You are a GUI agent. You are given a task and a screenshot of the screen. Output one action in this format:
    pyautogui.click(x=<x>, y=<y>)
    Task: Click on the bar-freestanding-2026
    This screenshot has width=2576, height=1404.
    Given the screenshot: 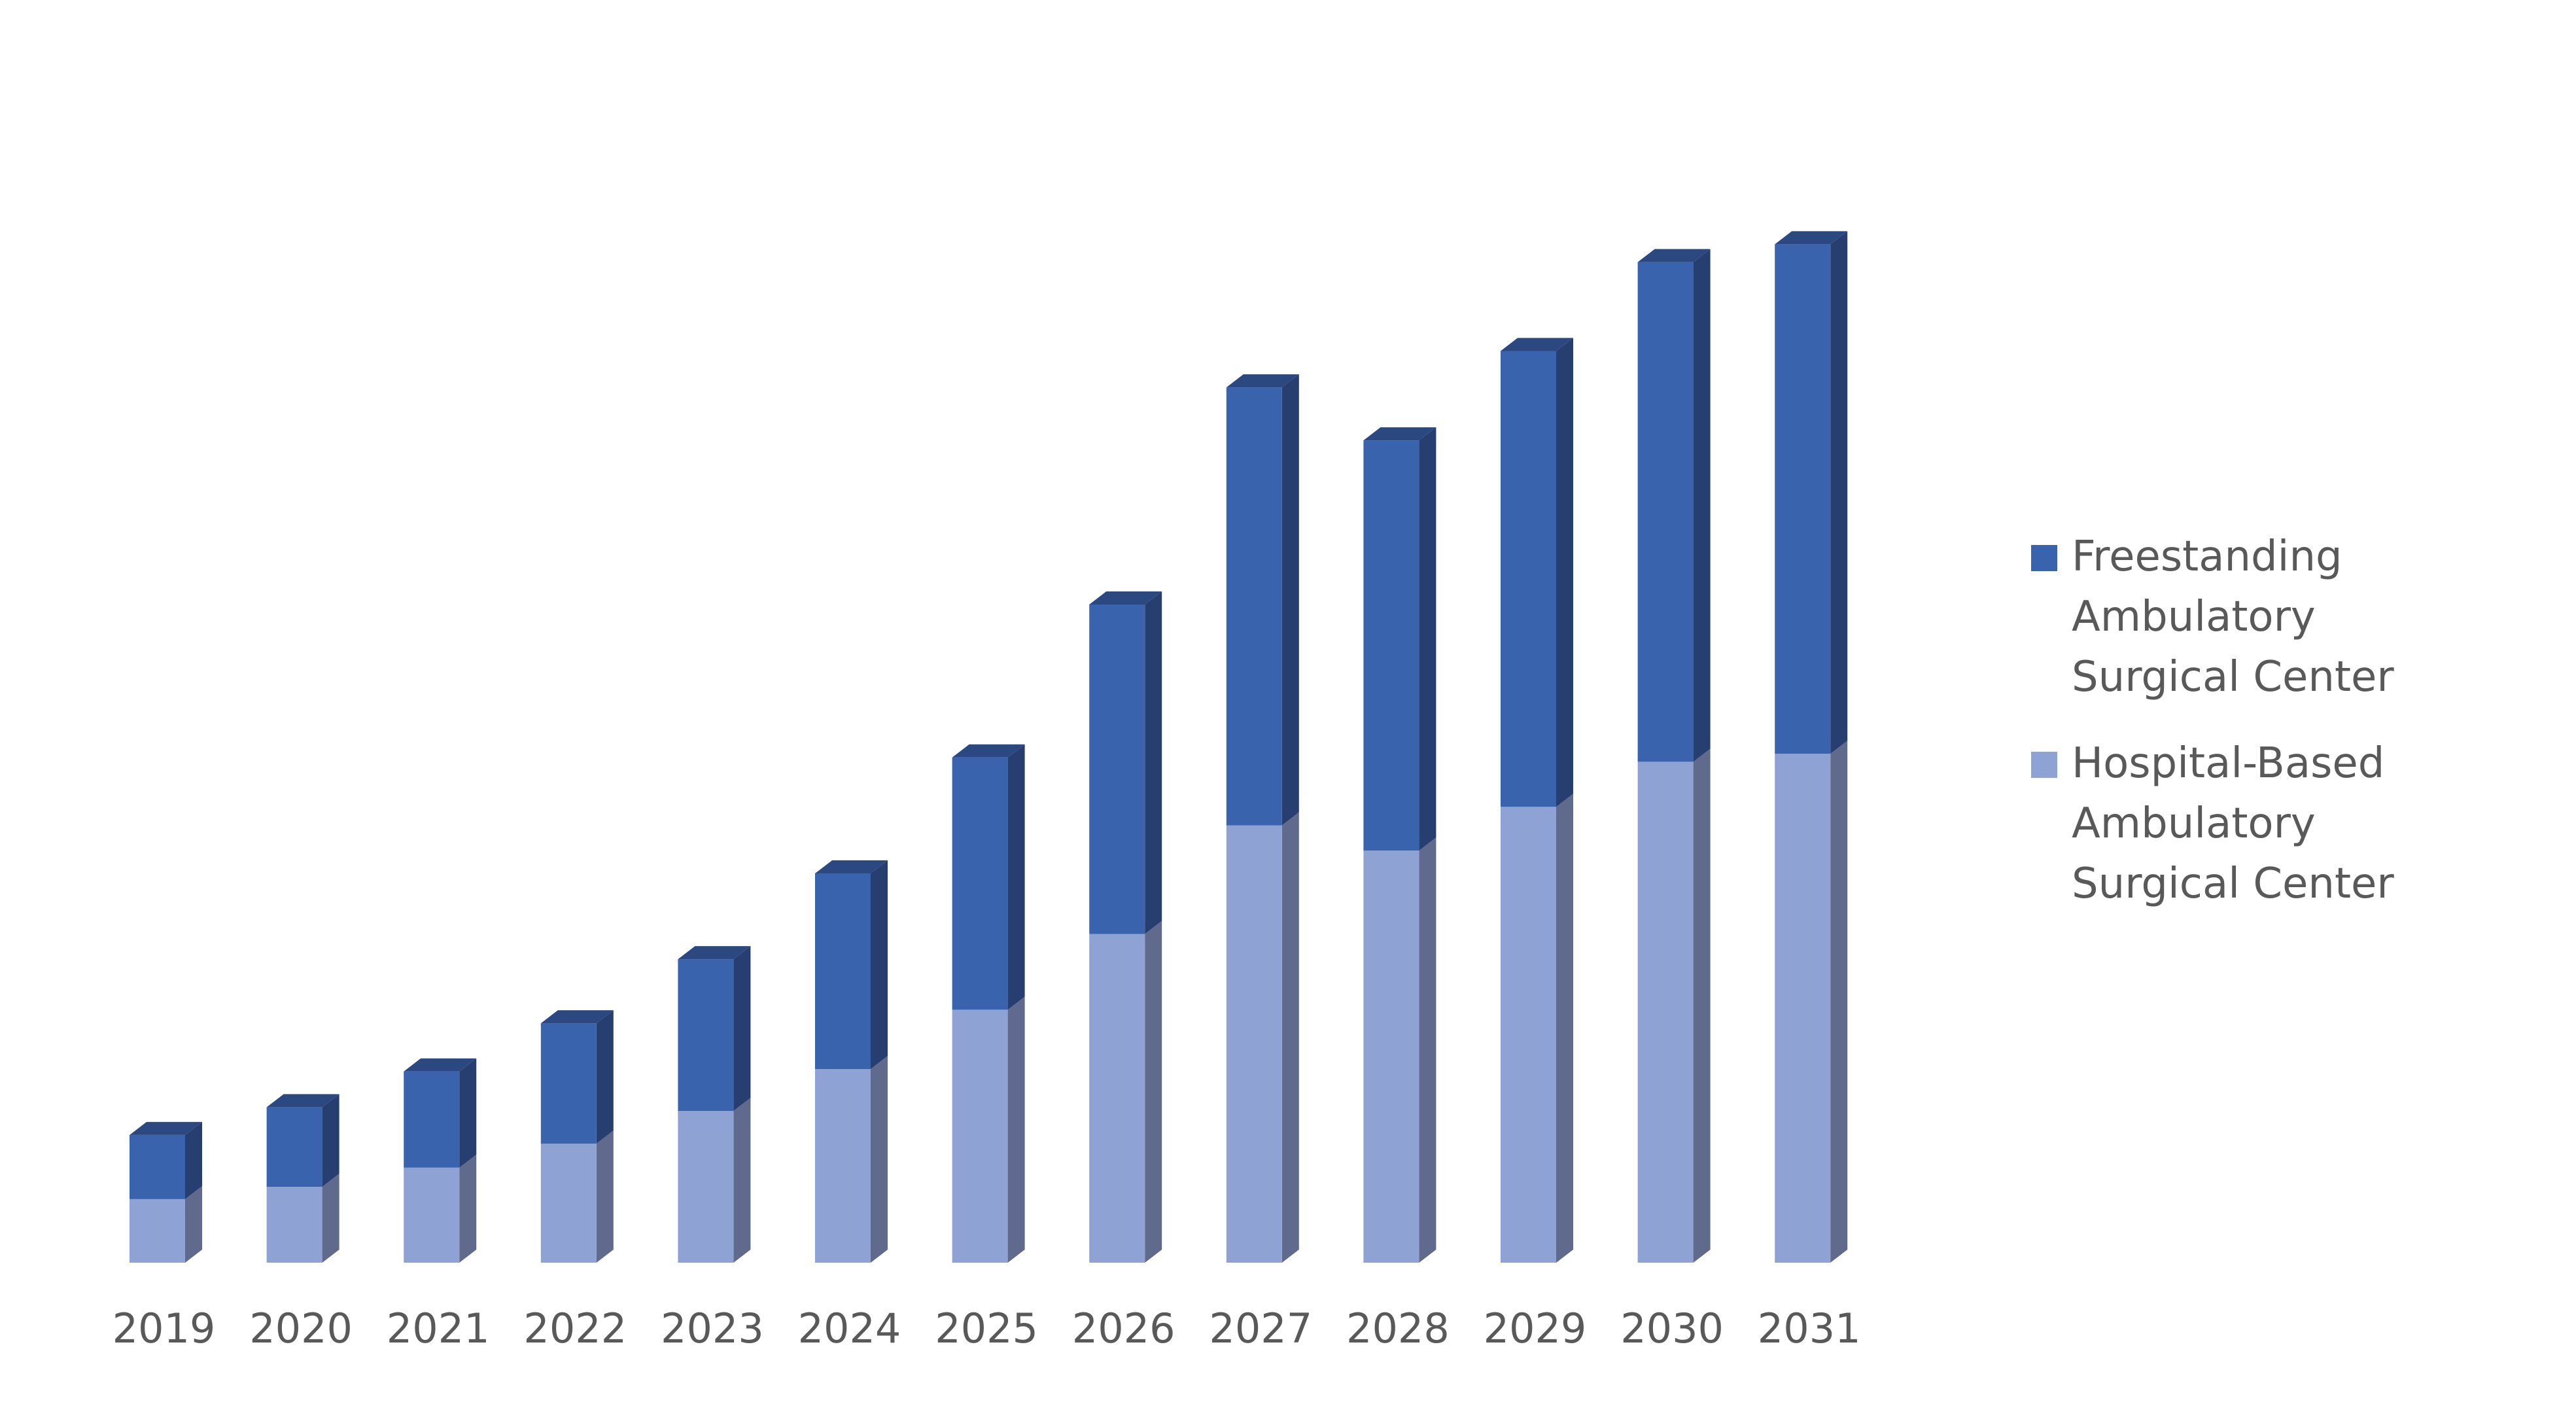 What is the action you would take?
    pyautogui.click(x=1117, y=769)
    